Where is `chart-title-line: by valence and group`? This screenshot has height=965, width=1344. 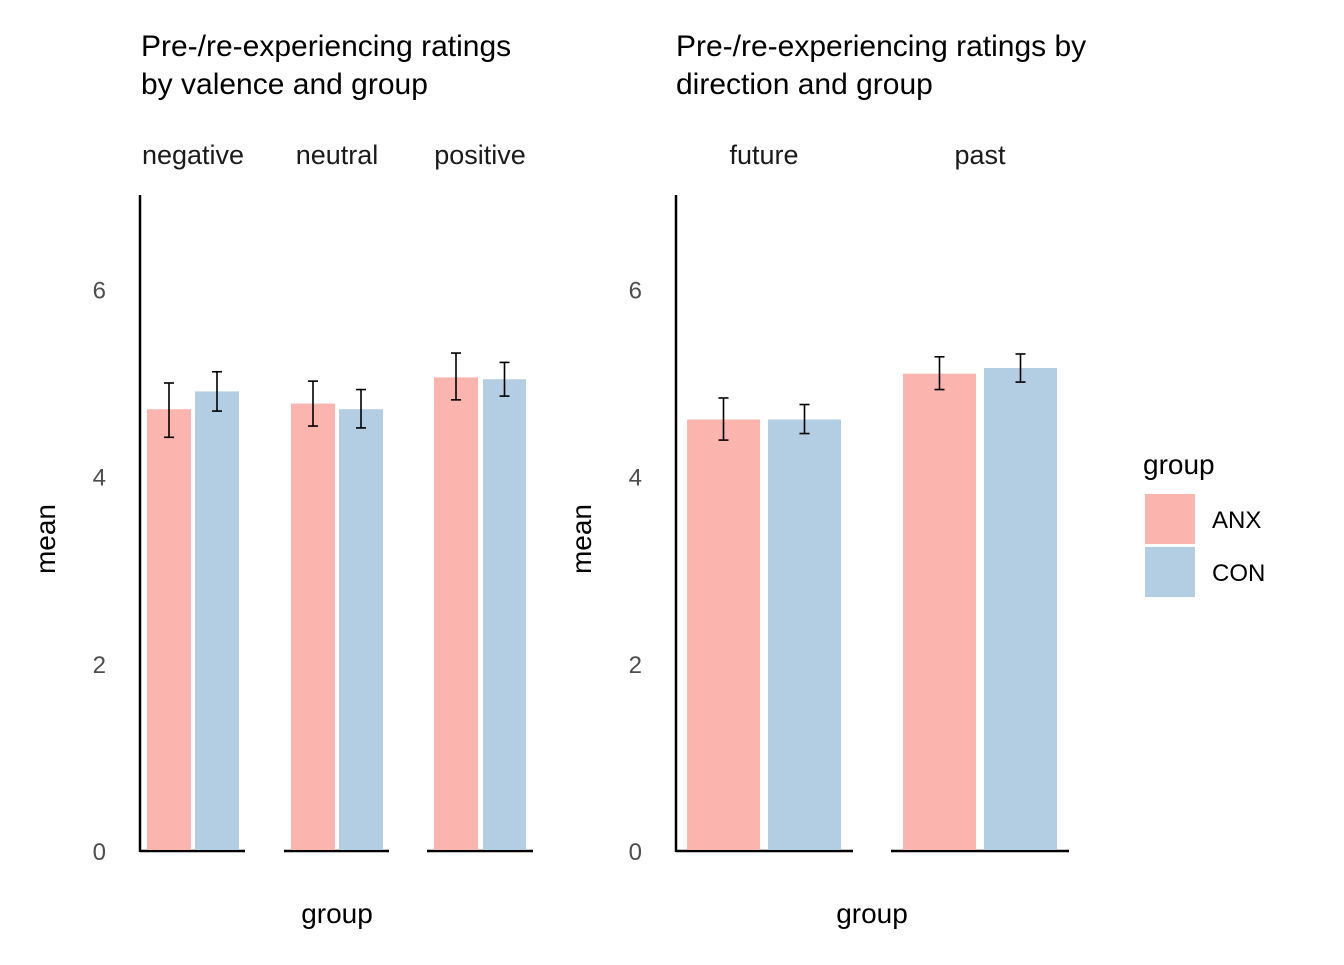
chart-title-line: by valence and group is located at coordinates (284, 84).